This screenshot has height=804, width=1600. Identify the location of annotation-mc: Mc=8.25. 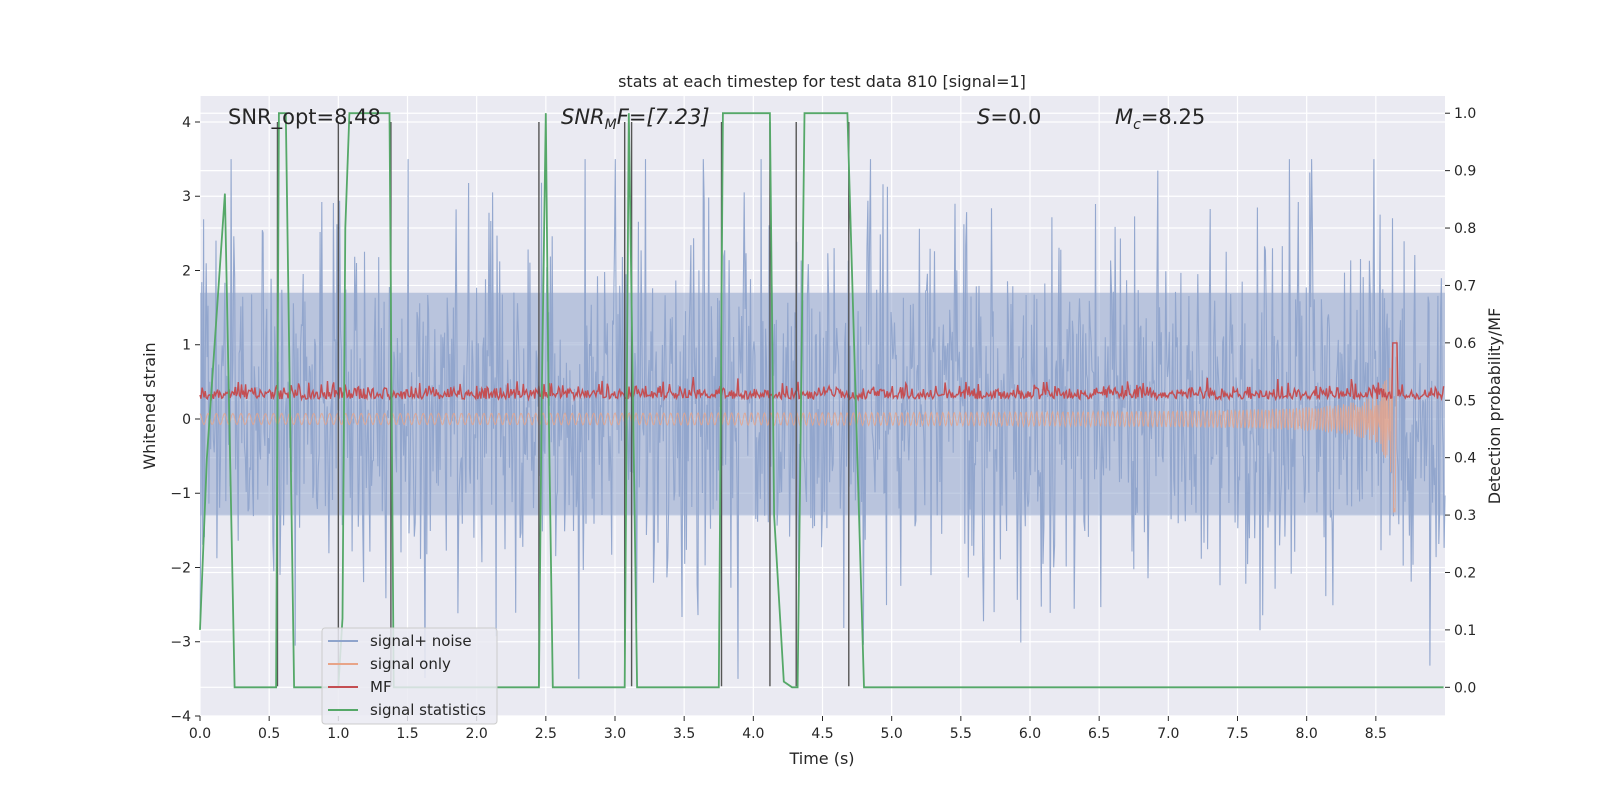
(1160, 119).